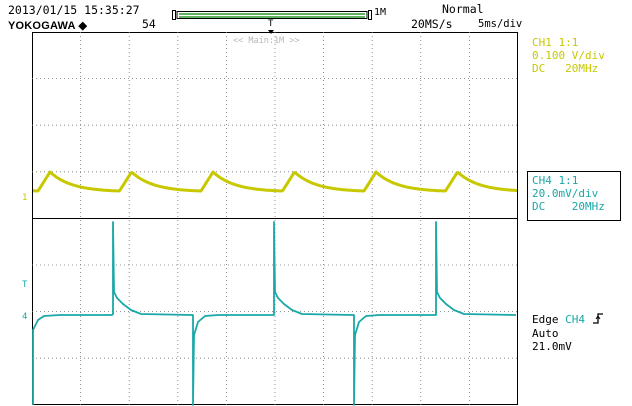  I want to click on ch4-ground-marker: 4, so click(24, 317).